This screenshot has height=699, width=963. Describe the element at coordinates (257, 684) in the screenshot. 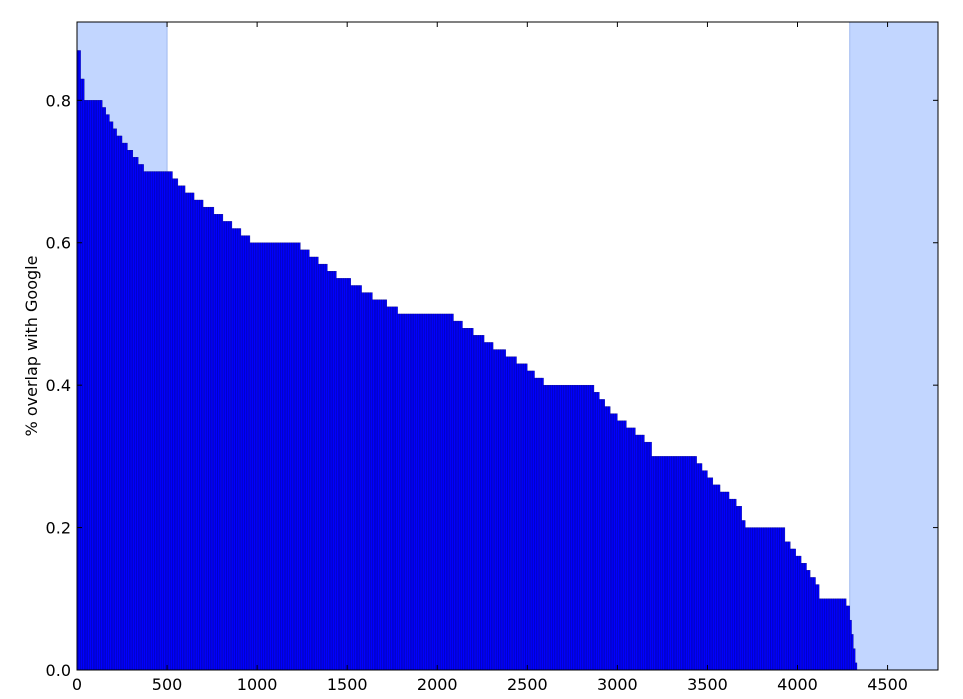

I see `x-tick-label: 1000` at that location.